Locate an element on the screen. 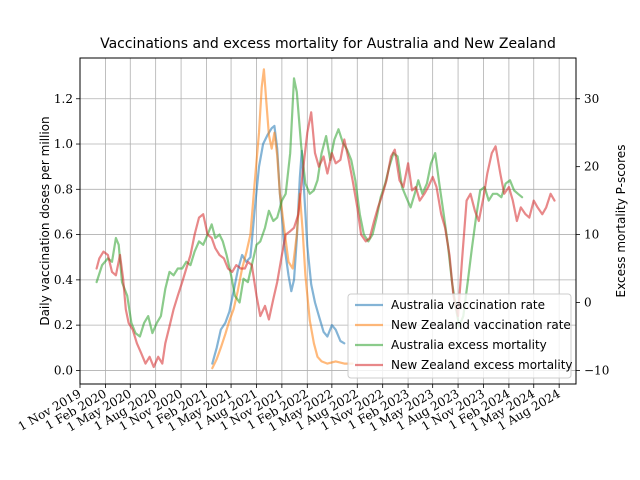 The height and width of the screenshot is (480, 640). y2-axis-ticks: −10 0 10 20 30 is located at coordinates (592, 234).